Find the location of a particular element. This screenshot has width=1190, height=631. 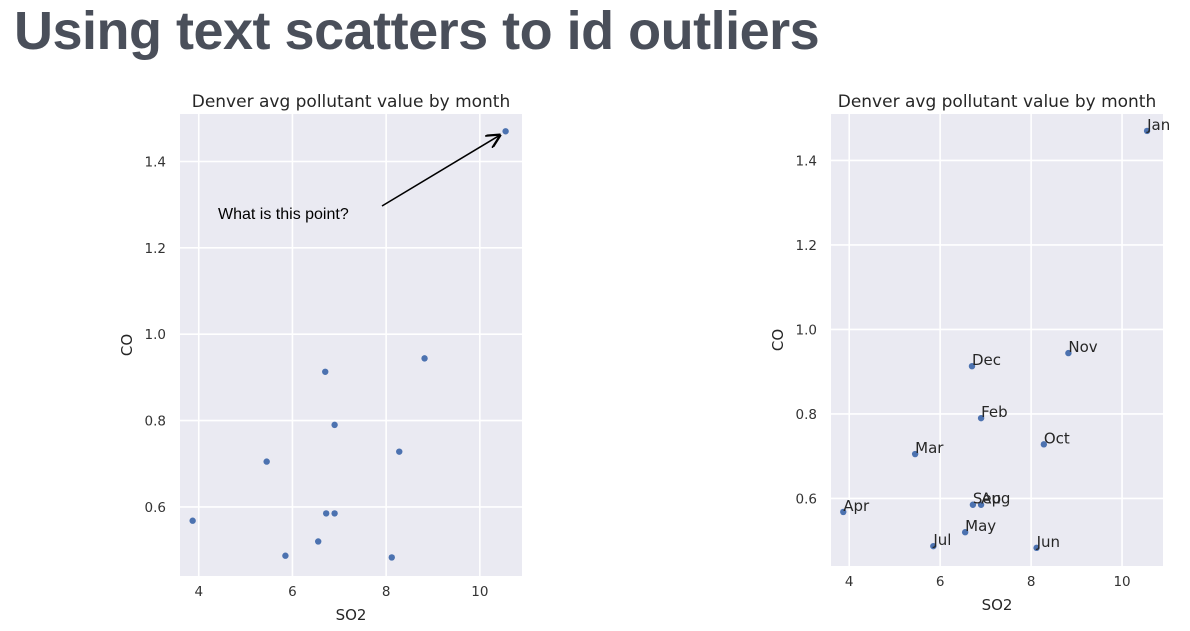

point-label: Feb is located at coordinates (994, 412).